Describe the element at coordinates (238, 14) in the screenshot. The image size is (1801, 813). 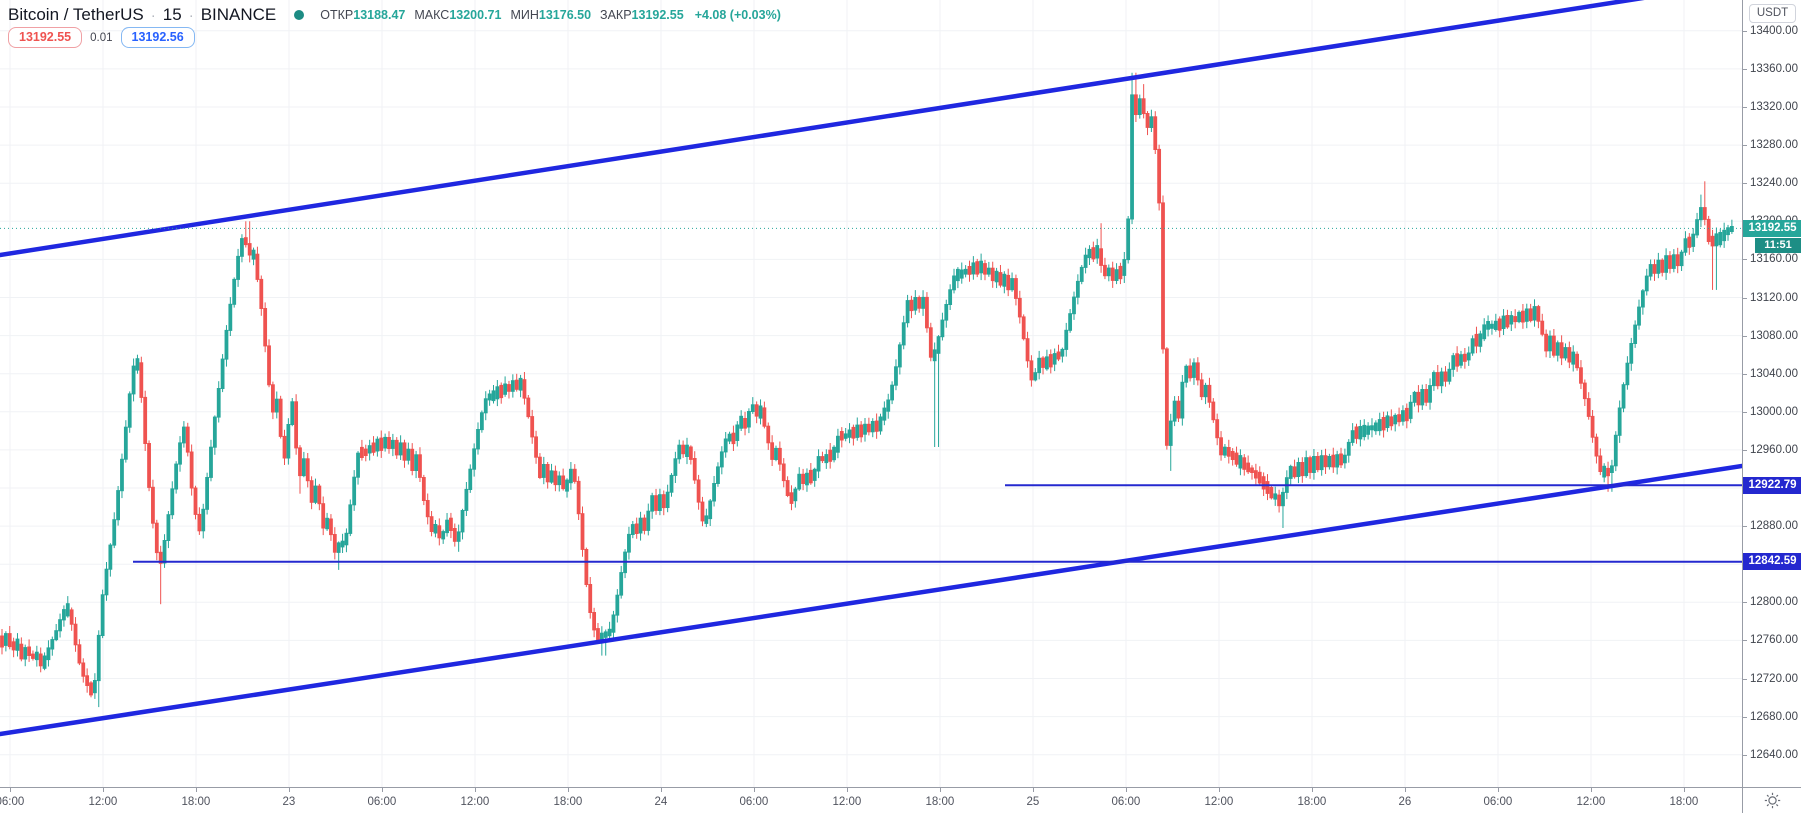
I see `exchange-label: BINANCE` at that location.